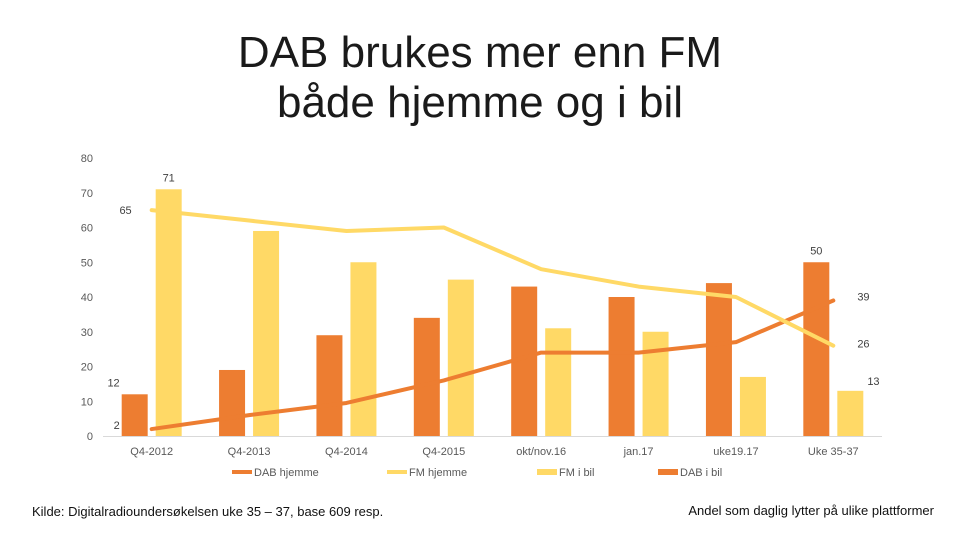 The image size is (960, 540). Describe the element at coordinates (701, 473) in the screenshot. I see `legend-label: DAB i bil` at that location.